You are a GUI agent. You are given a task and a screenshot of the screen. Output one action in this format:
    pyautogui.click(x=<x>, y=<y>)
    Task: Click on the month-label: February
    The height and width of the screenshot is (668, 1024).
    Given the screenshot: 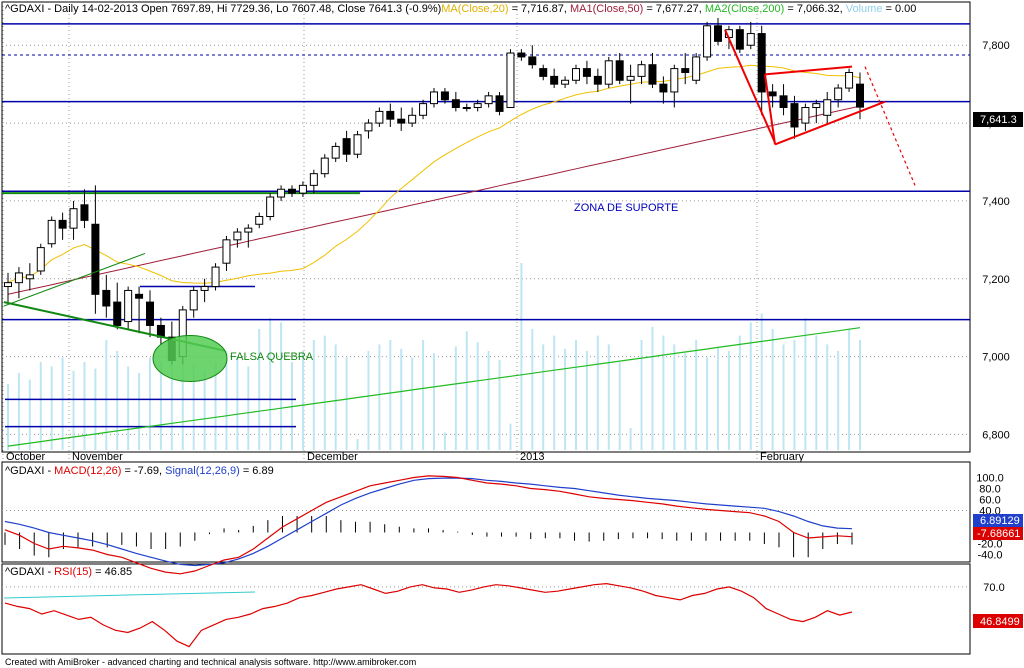 What is the action you would take?
    pyautogui.click(x=782, y=457)
    